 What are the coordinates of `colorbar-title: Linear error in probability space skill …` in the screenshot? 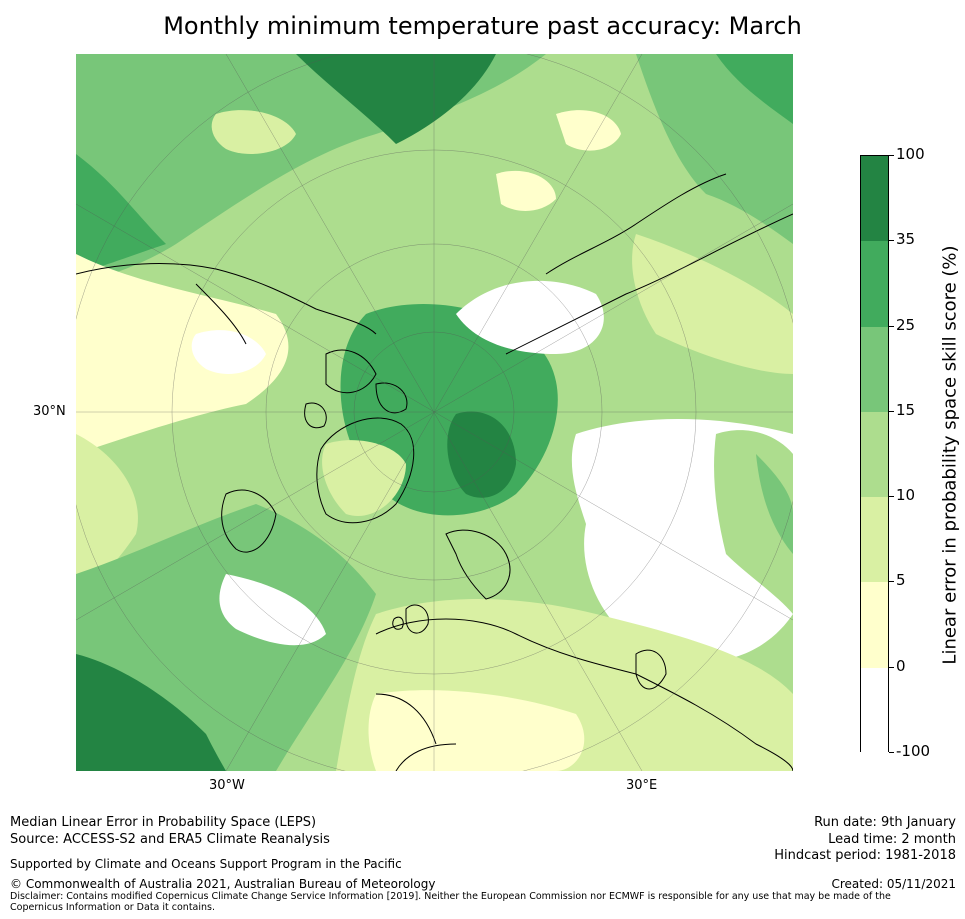 It's located at (950, 455).